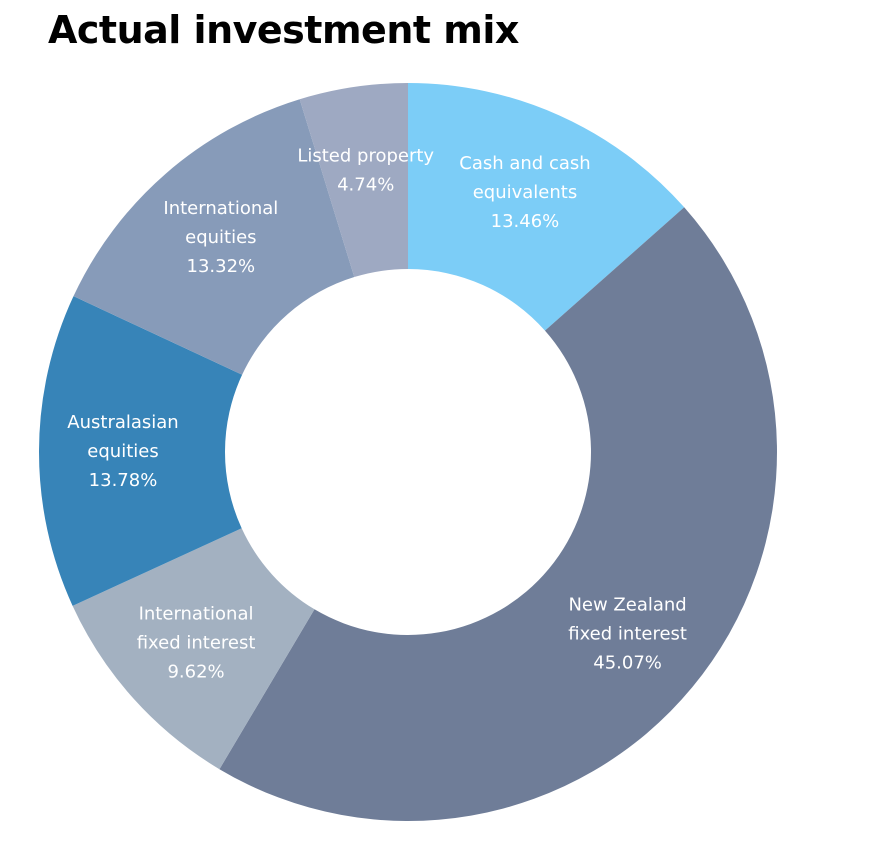 The image size is (875, 859). I want to click on slice-name-label: Australasian, so click(122, 422).